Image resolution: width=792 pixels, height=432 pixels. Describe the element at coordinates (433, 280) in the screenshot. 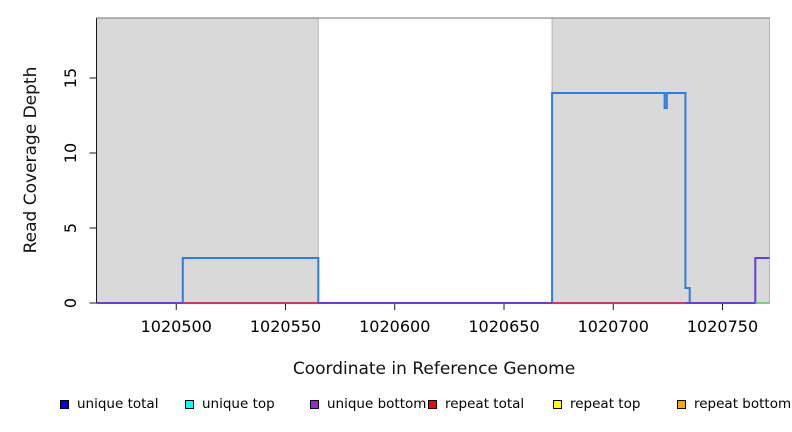

I see `series-line-unique-bottom` at that location.